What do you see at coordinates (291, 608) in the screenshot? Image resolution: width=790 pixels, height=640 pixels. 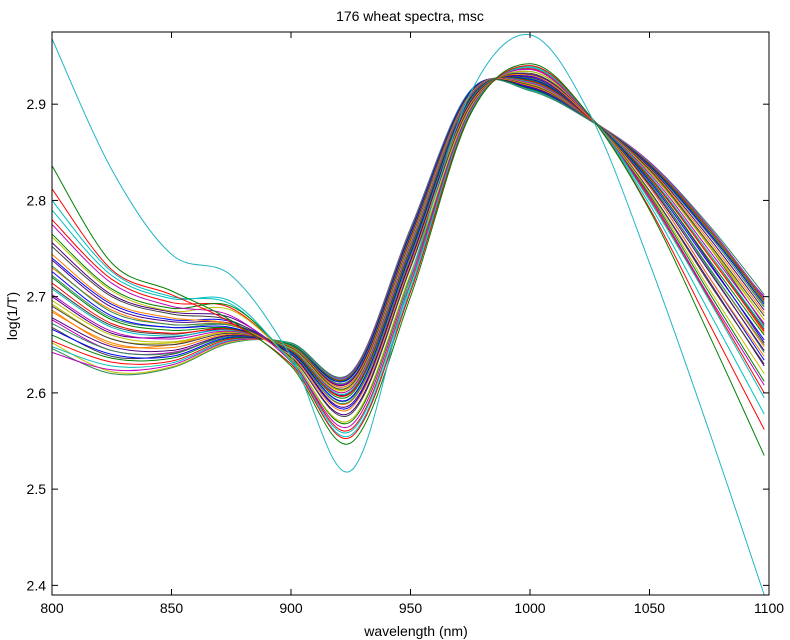 I see `x-tick-label-900: 900` at bounding box center [291, 608].